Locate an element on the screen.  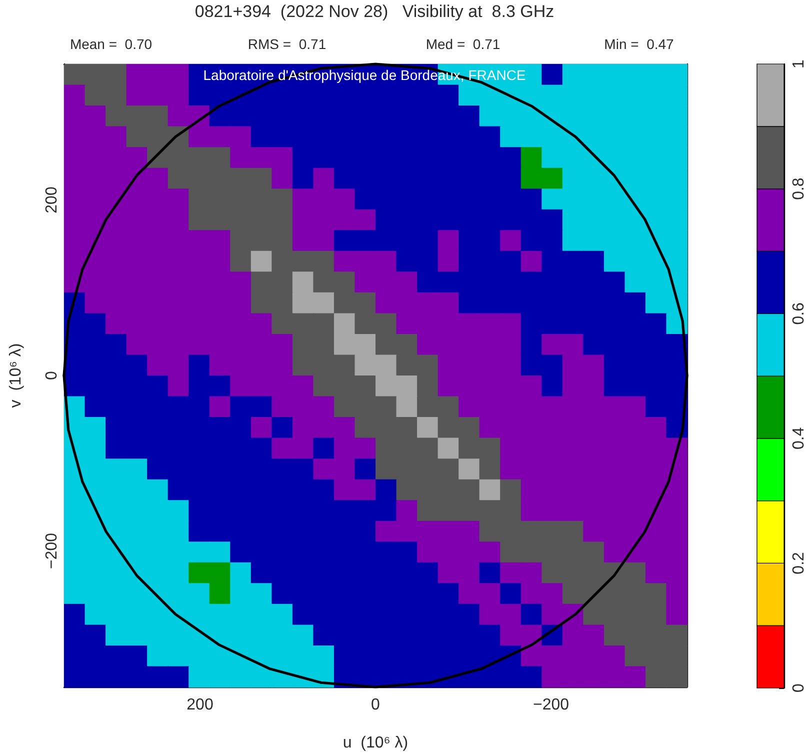
y-tick-label: 200 is located at coordinates (52, 200).